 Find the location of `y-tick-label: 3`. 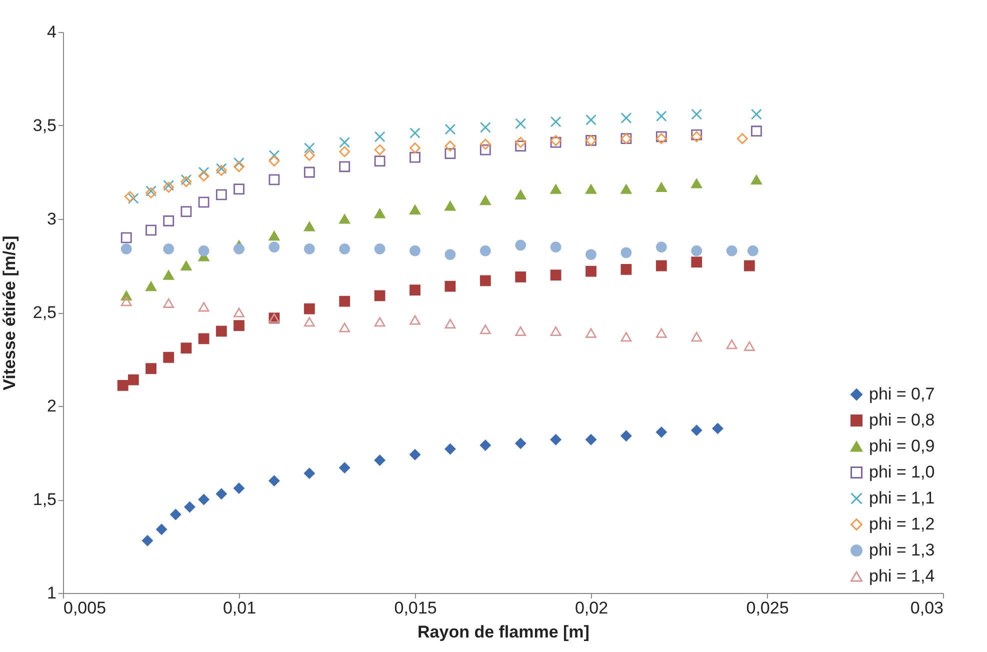

y-tick-label: 3 is located at coordinates (51, 219).